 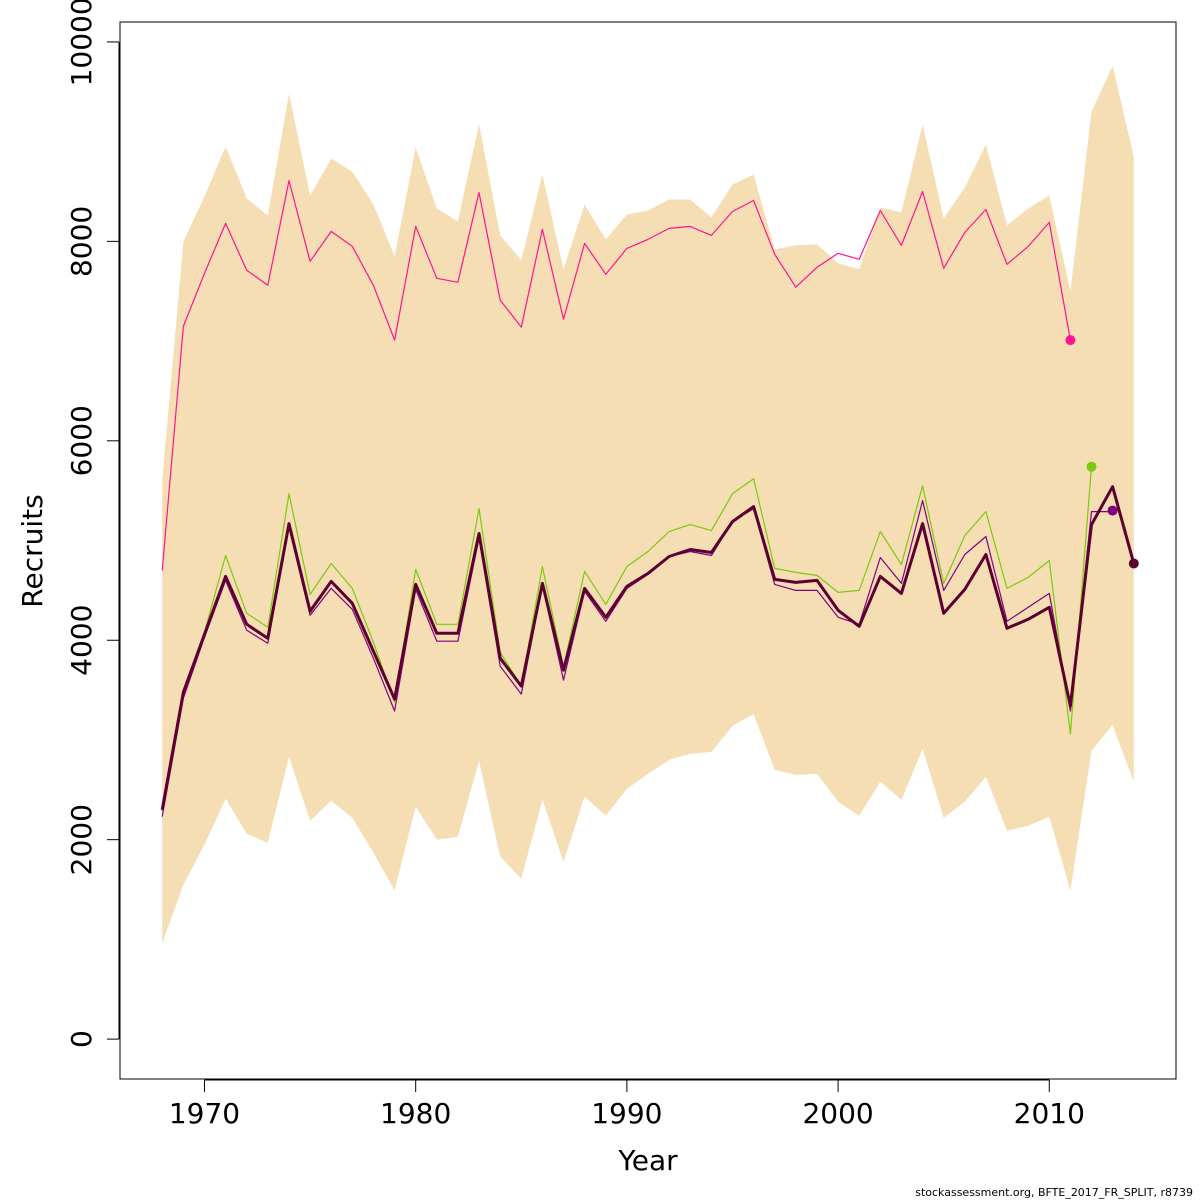 What do you see at coordinates (81, 640) in the screenshot?
I see `y-tick-label: 4000` at bounding box center [81, 640].